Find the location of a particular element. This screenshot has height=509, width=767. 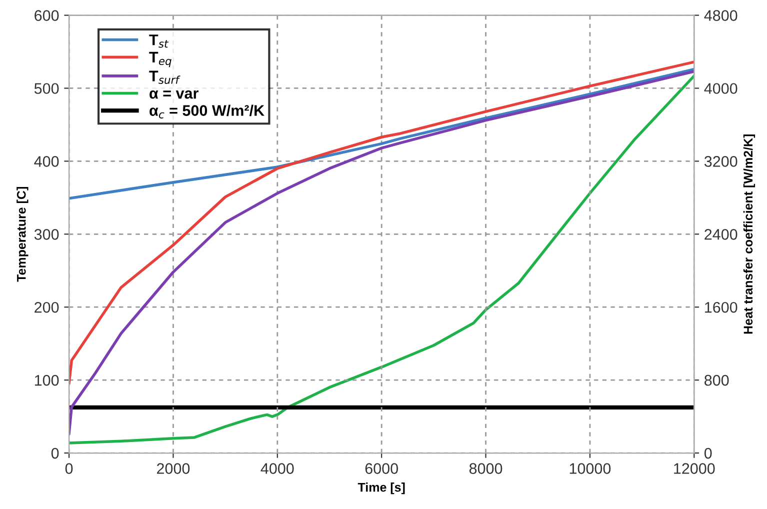

x-tick-label: 2000 is located at coordinates (173, 468).